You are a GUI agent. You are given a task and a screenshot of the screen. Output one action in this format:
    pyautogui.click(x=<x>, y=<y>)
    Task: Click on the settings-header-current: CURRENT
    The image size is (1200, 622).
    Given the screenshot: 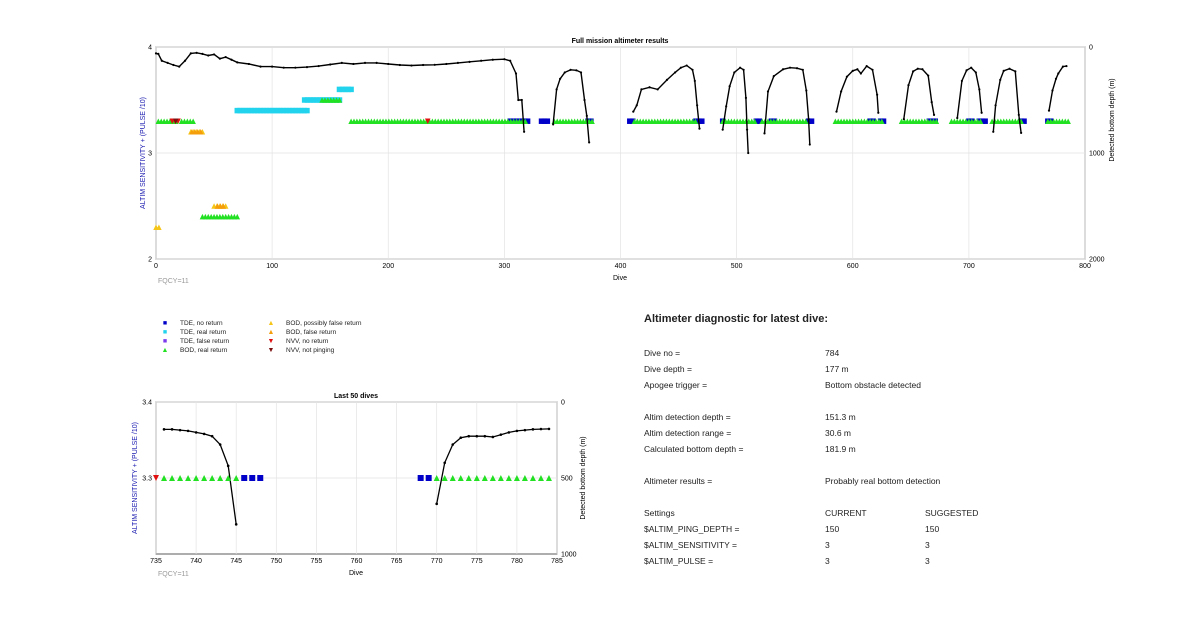 What is the action you would take?
    pyautogui.click(x=846, y=513)
    